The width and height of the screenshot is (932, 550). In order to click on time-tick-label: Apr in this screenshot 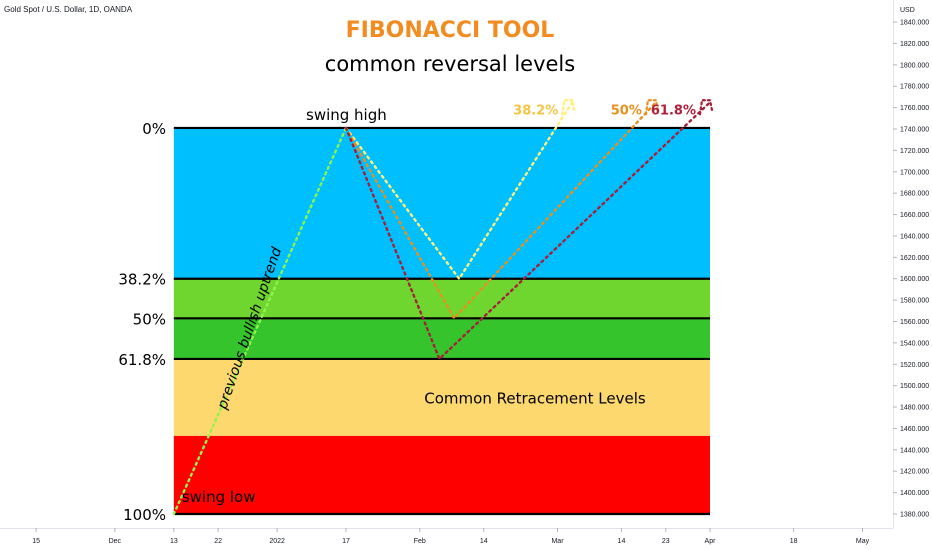, I will do `click(711, 541)`.